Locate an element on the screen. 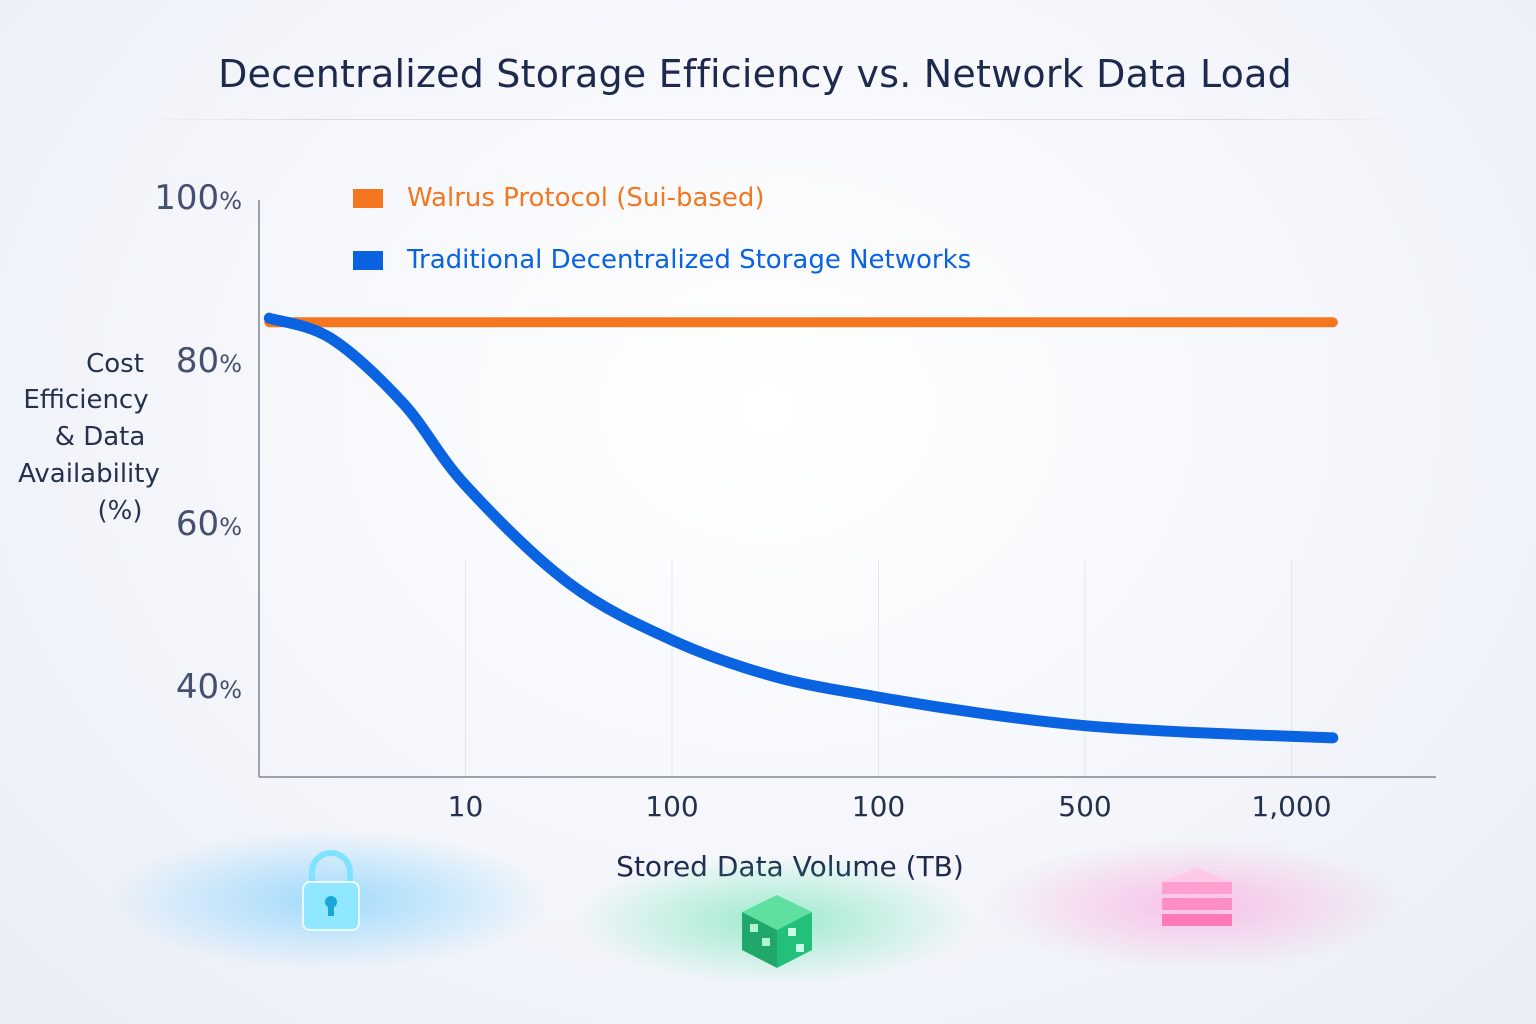 The image size is (1536, 1024). y-tick-label: 40% is located at coordinates (209, 687).